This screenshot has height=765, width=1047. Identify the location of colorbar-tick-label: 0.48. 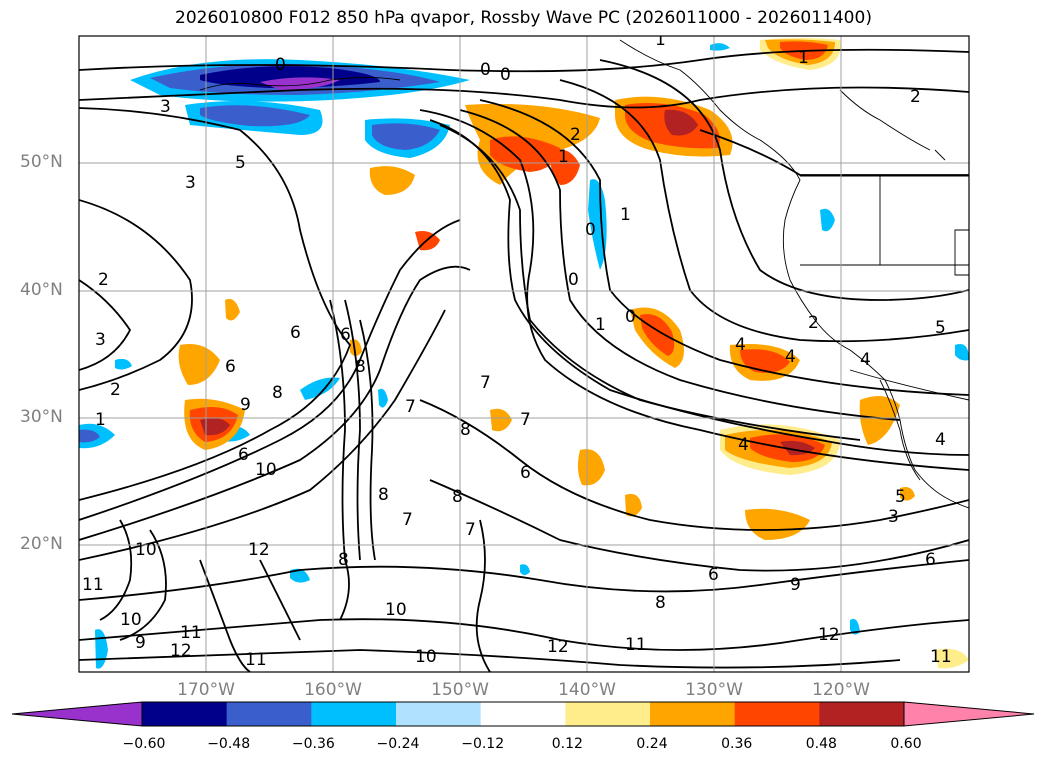
(821, 744).